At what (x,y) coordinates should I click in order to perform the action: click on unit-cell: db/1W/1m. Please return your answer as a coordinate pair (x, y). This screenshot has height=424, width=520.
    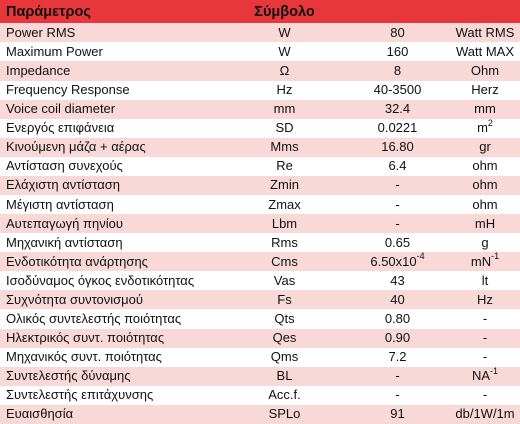
    Looking at the image, I should click on (485, 414).